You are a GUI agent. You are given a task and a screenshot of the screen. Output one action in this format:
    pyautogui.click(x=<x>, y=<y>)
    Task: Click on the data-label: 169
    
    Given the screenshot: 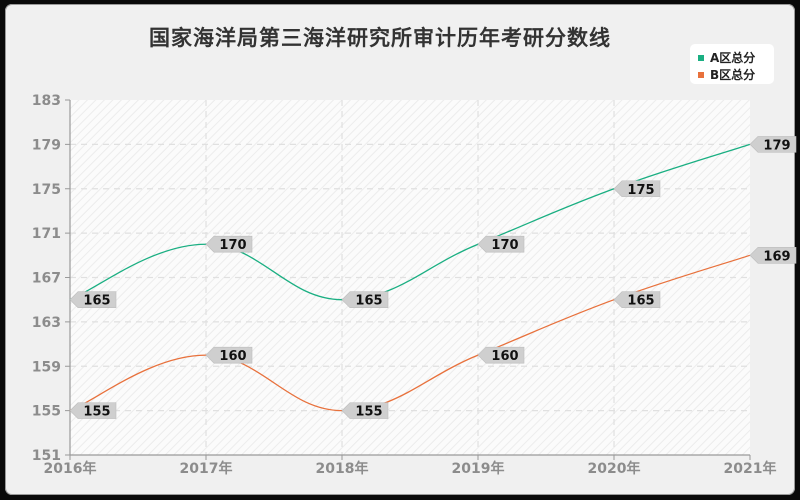 What is the action you would take?
    pyautogui.click(x=773, y=255)
    